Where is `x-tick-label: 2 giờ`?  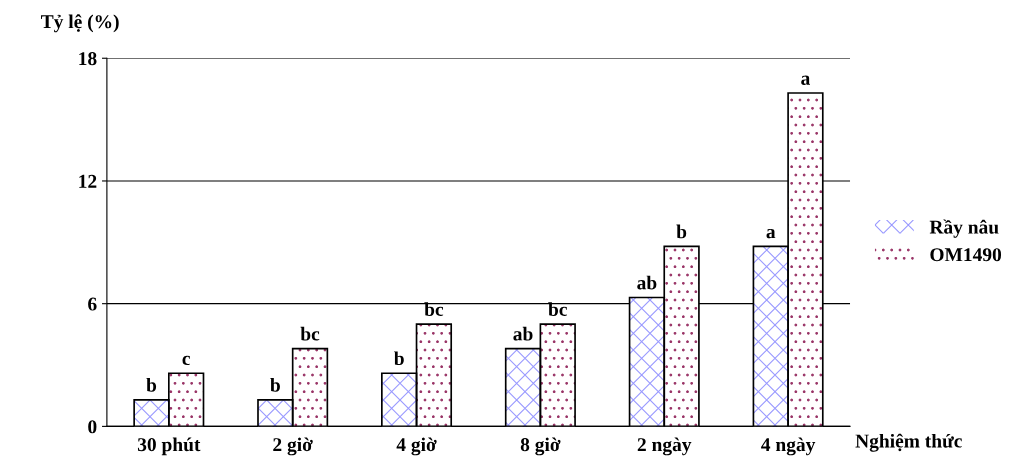
x-tick-label: 2 giờ is located at coordinates (293, 446).